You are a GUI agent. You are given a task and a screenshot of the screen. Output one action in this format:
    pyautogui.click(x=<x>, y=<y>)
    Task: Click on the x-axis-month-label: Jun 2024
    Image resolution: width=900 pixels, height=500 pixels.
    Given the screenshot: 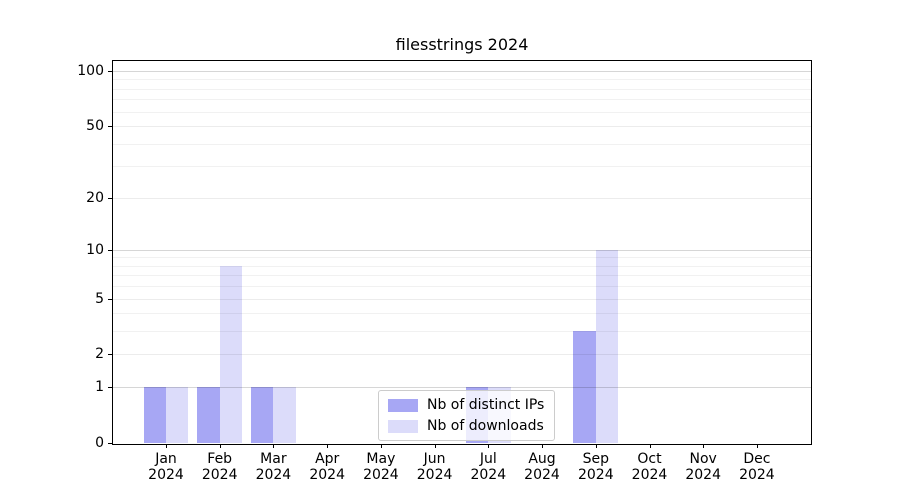 What is the action you would take?
    pyautogui.click(x=434, y=467)
    